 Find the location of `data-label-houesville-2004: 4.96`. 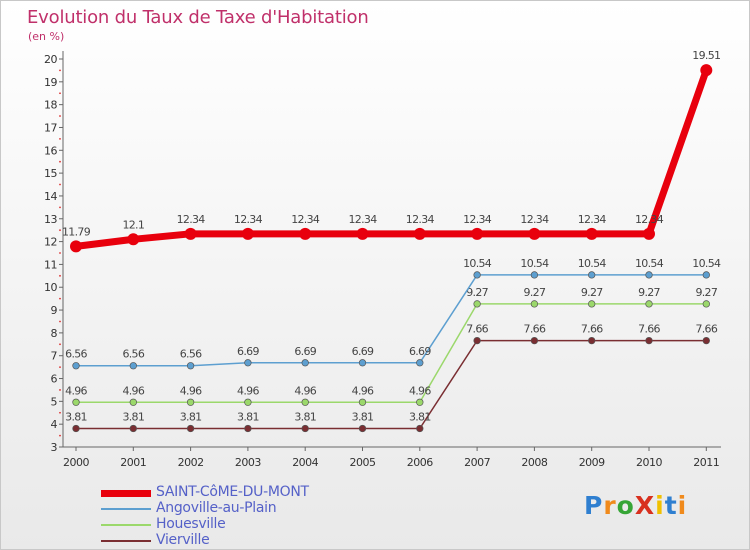

data-label-houesville-2004: 4.96 is located at coordinates (305, 390).